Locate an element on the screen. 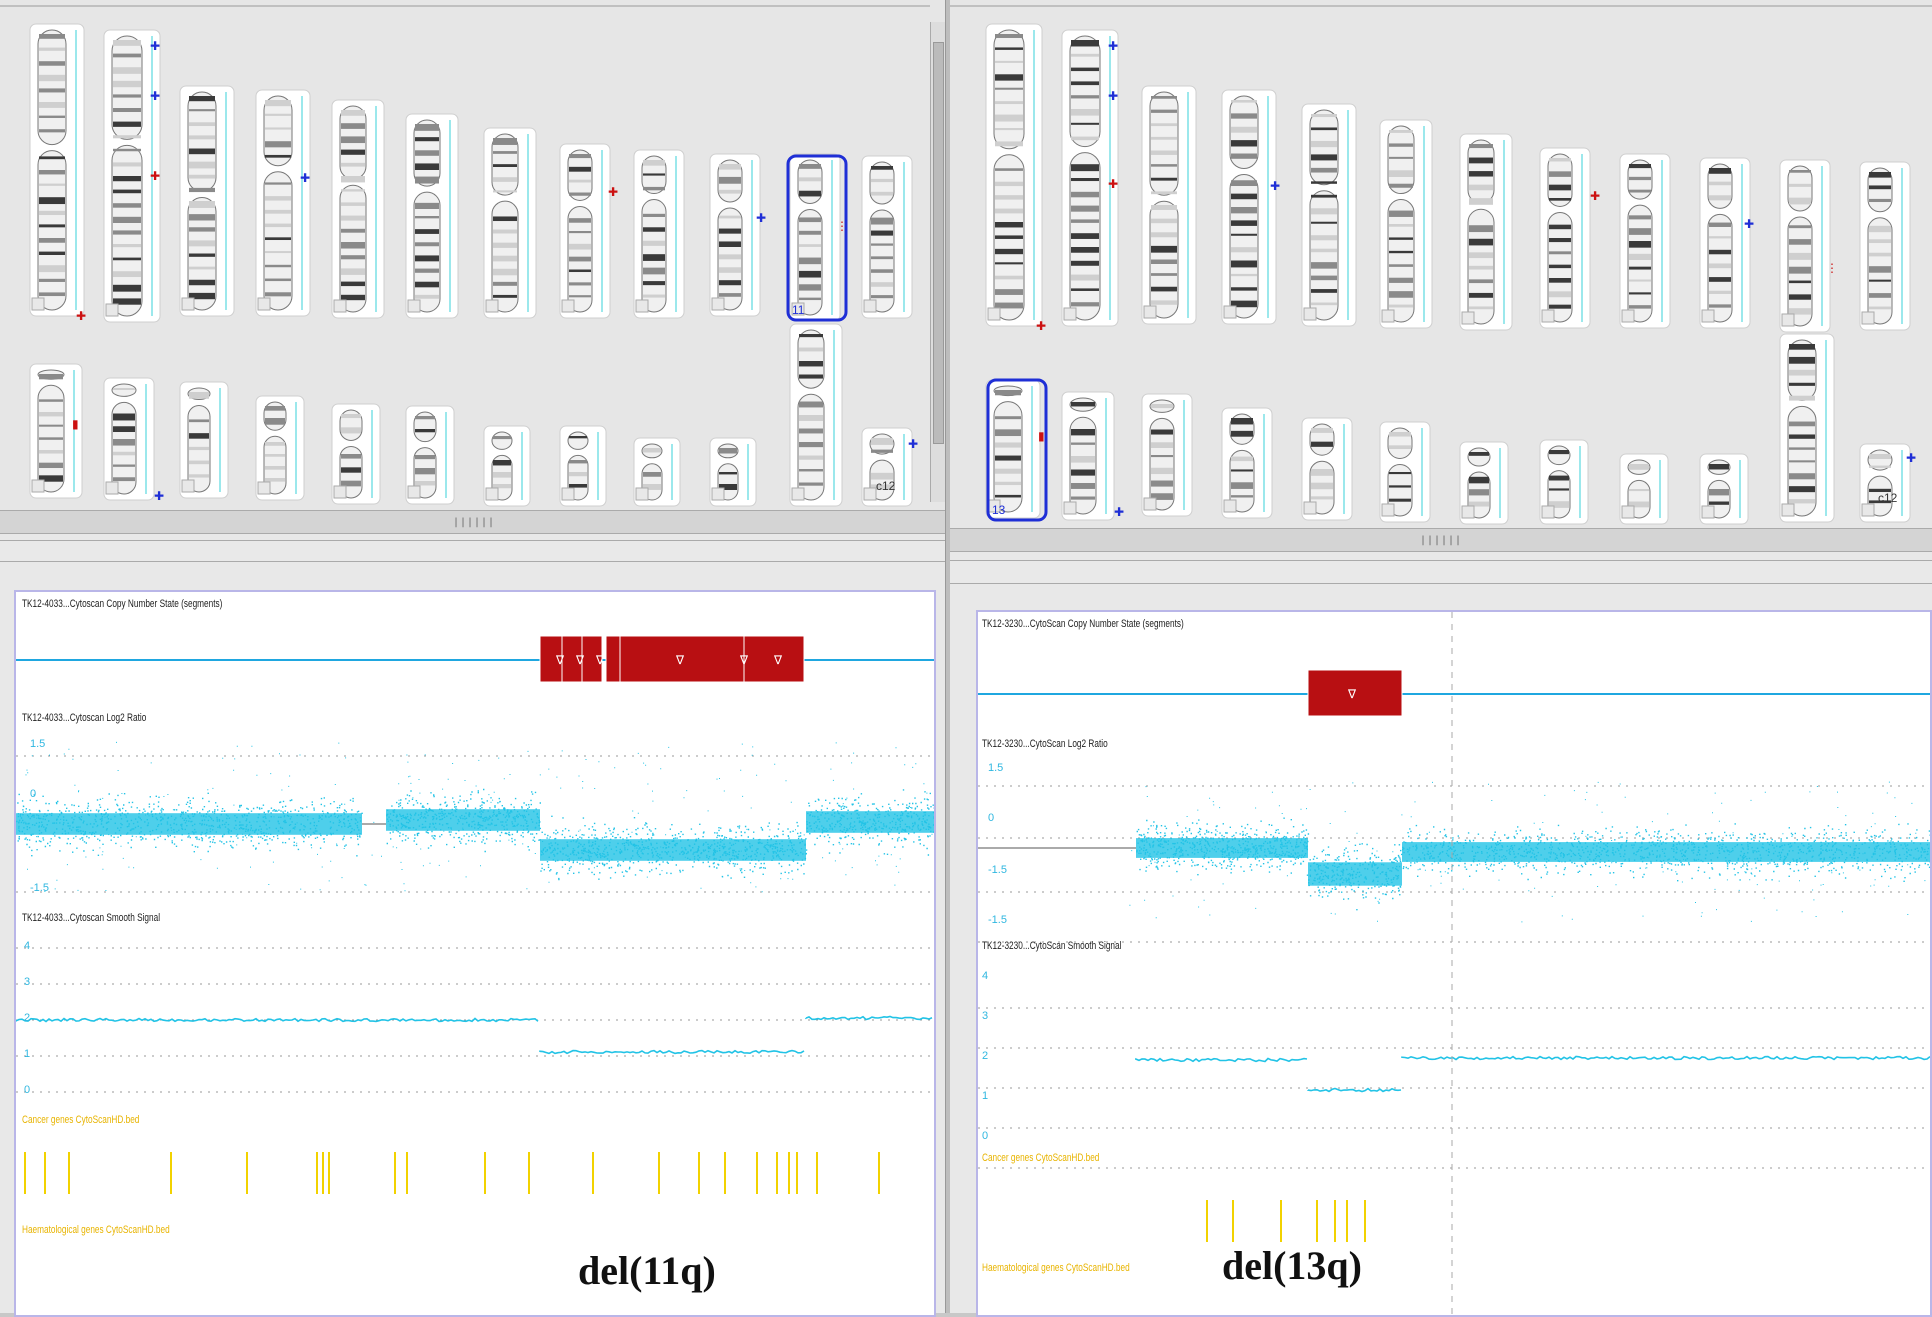 This screenshot has height=1317, width=1932. track-label-smooth: TK12-3230...CytoScan Smooth Signal is located at coordinates (1052, 946).